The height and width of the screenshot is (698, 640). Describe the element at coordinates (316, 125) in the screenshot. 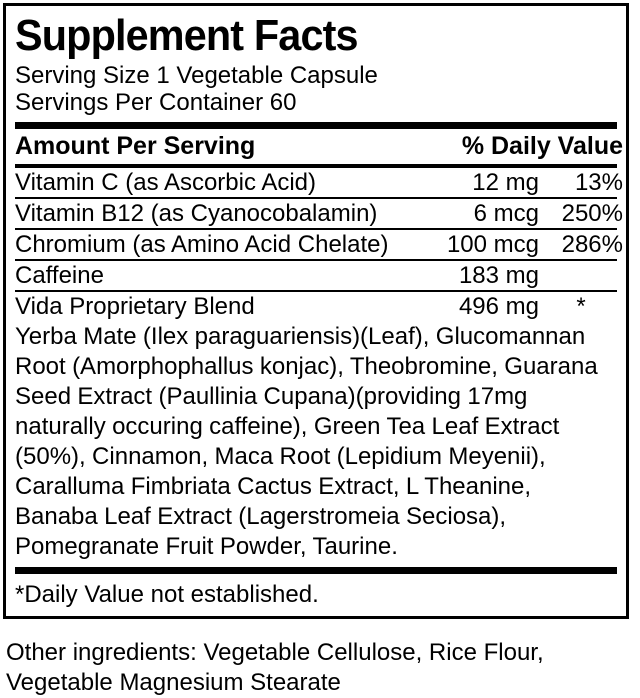

I see `rule-thick-top` at that location.